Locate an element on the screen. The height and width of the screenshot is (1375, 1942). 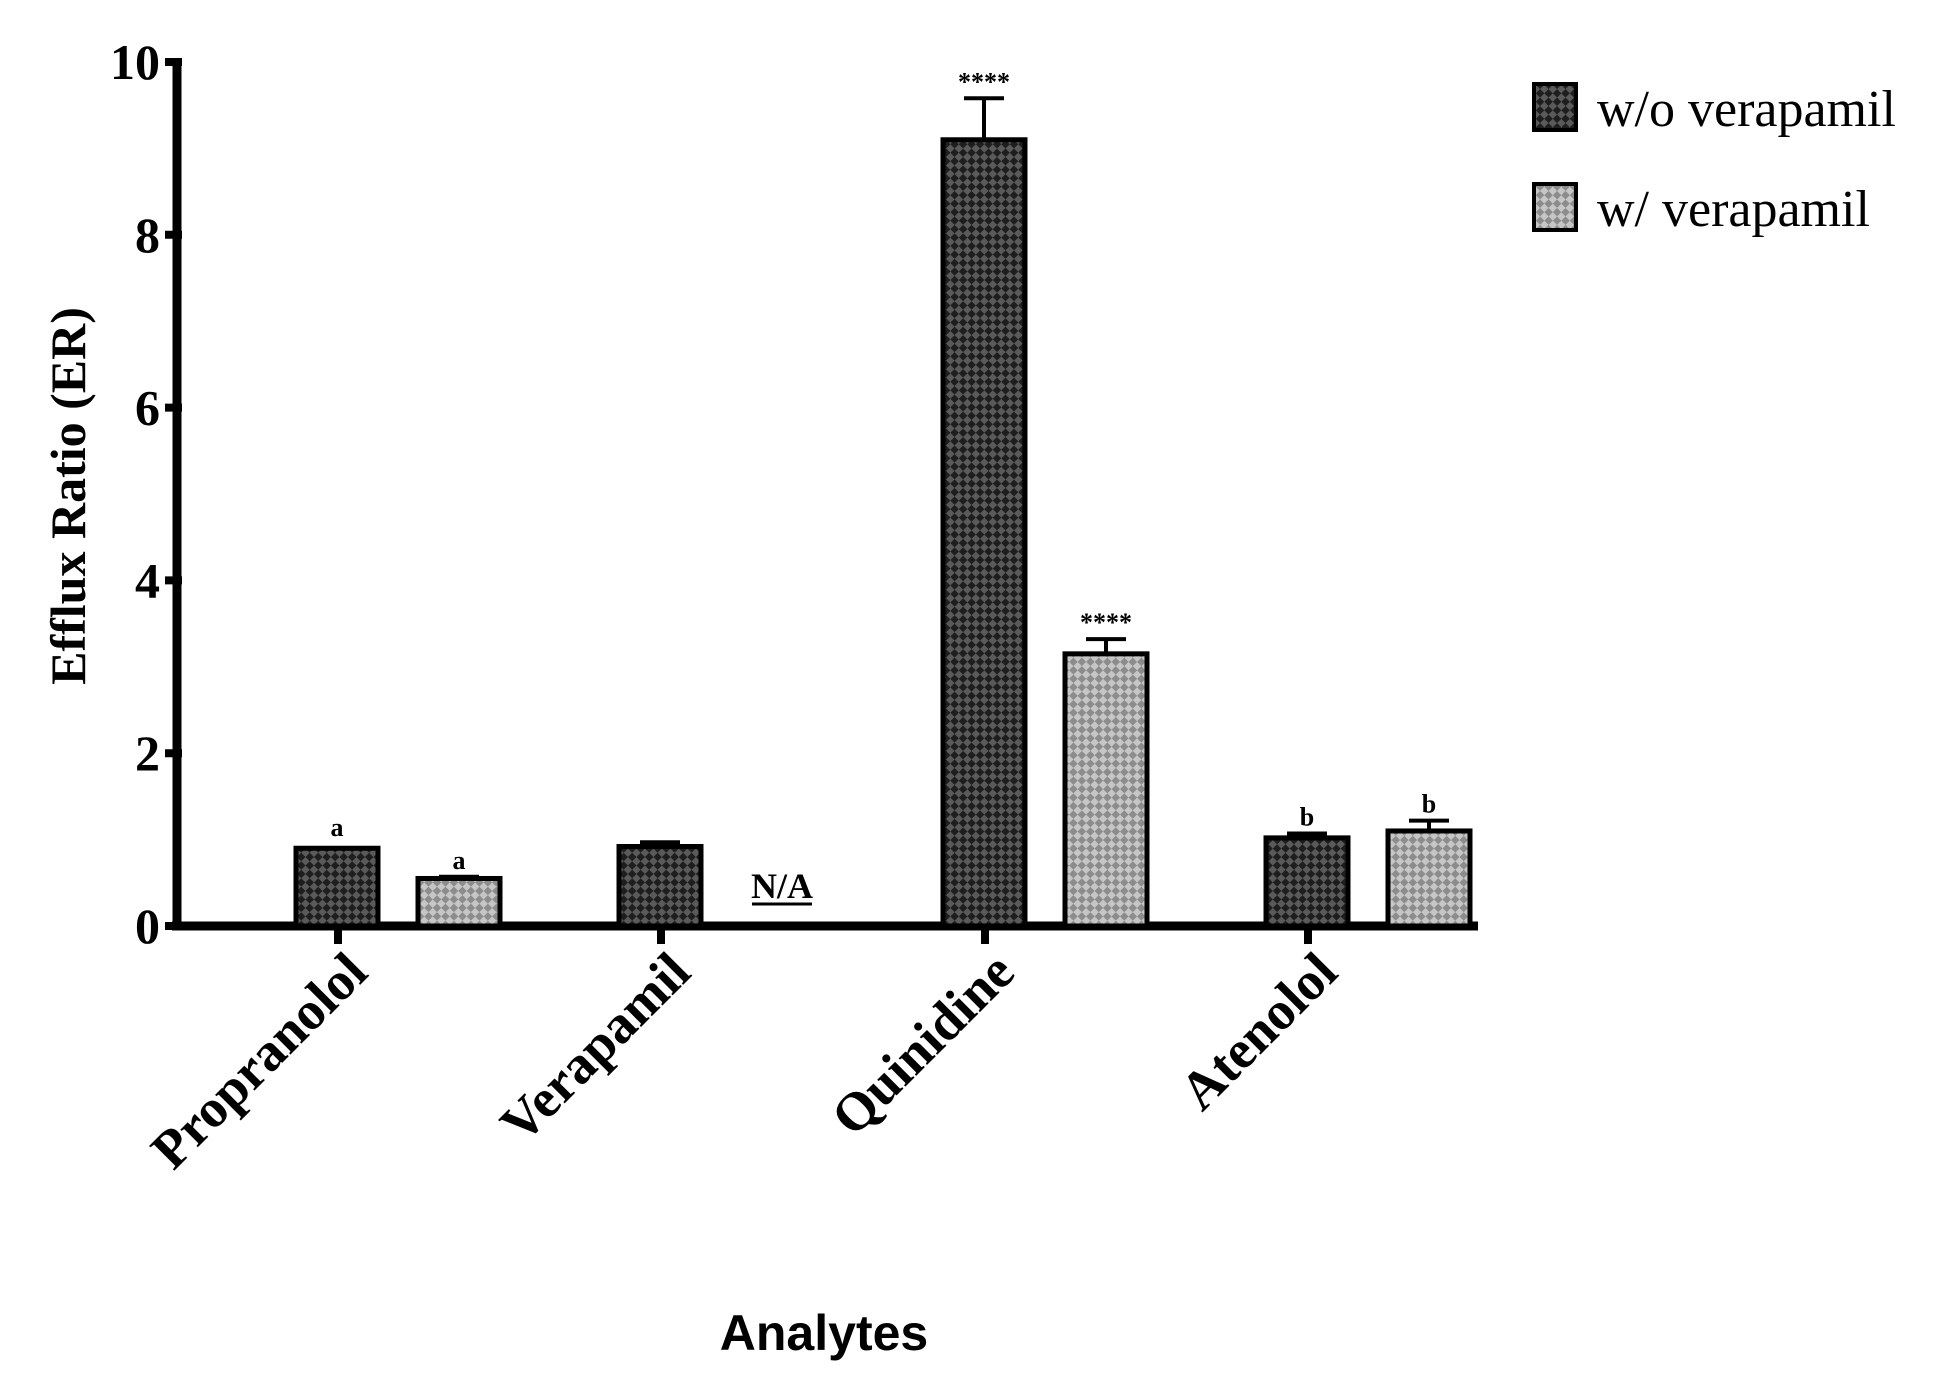
category-label-propranolol: Propranolol is located at coordinates (258, 1060).